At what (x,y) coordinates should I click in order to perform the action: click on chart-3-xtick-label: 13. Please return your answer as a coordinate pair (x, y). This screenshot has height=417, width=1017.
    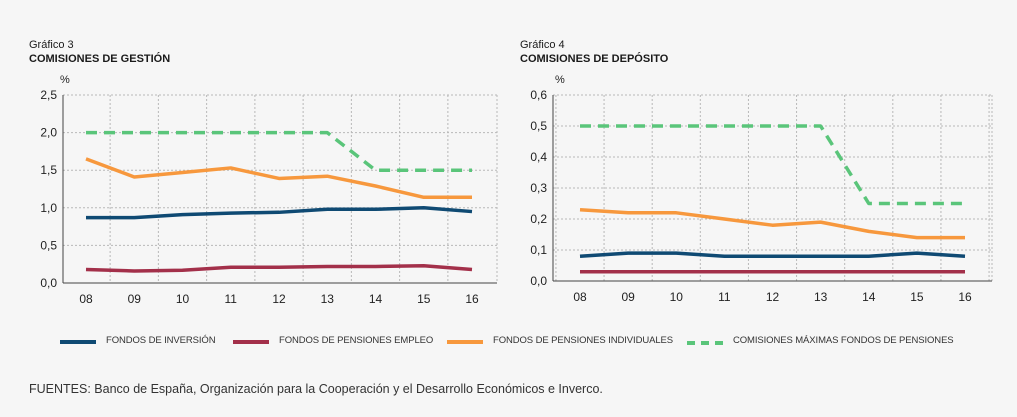
    Looking at the image, I should click on (328, 299).